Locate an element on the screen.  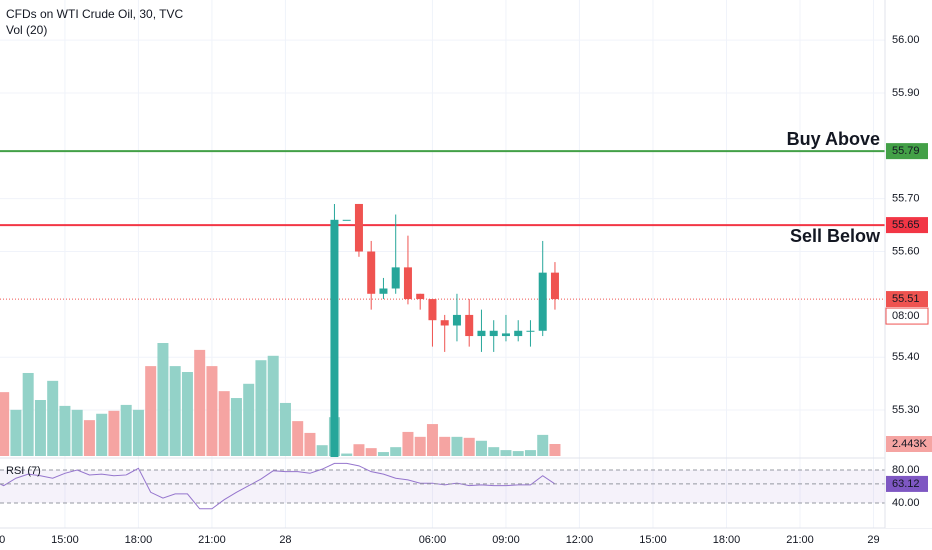
level-price-label: 55.65 is located at coordinates (906, 225).